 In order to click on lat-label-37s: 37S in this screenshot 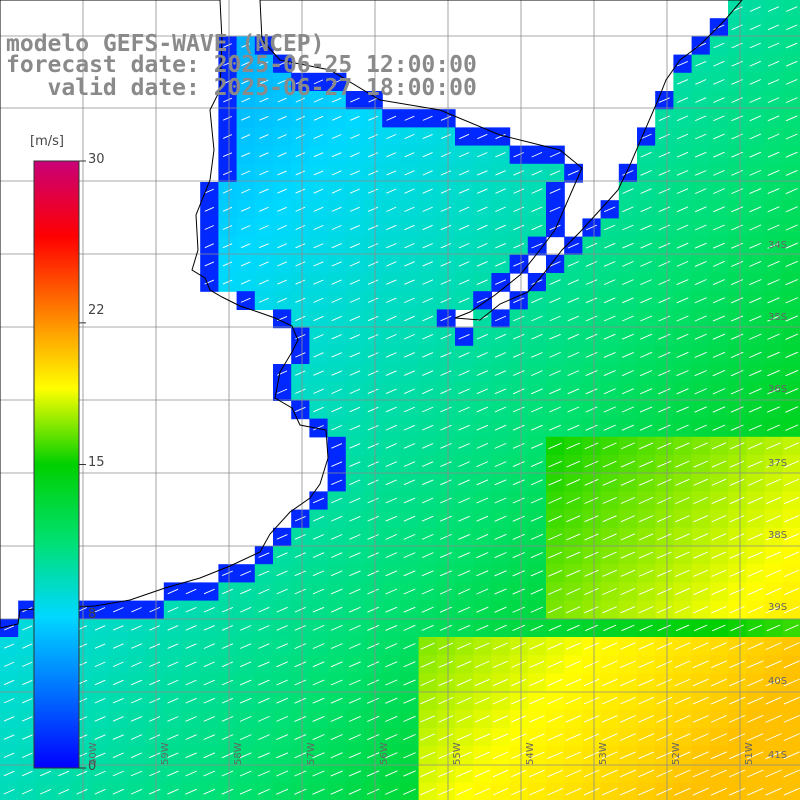, I will do `click(778, 463)`.